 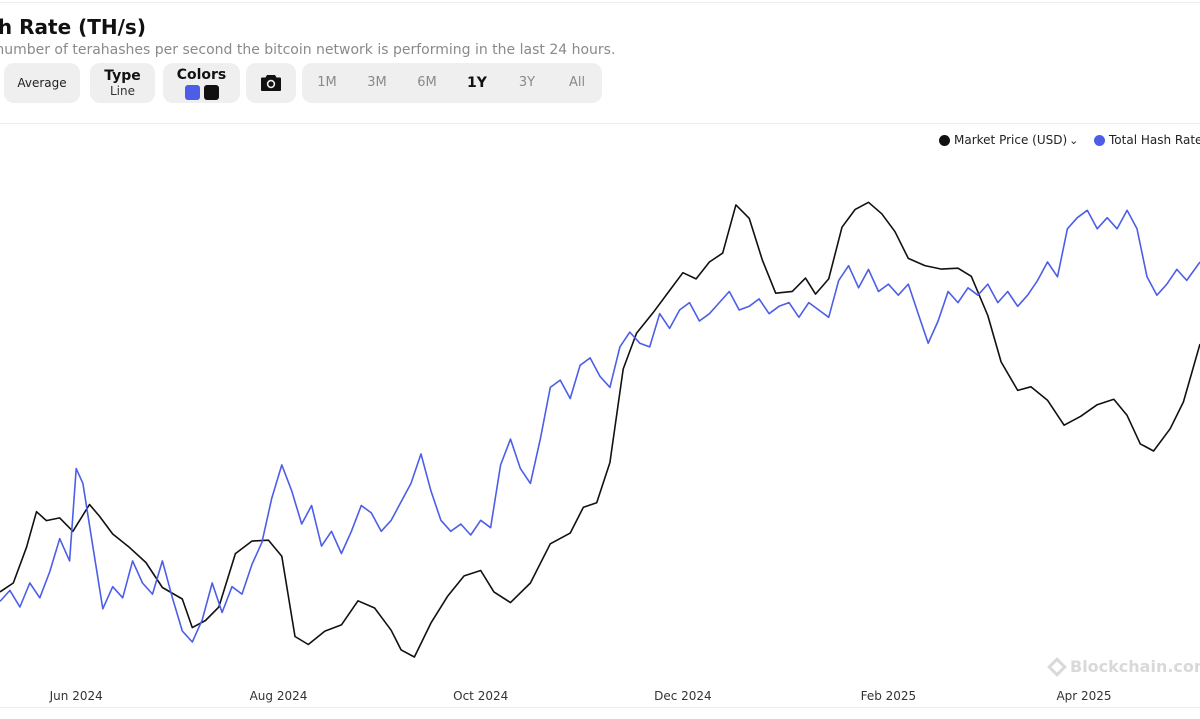 What do you see at coordinates (1074, 140) in the screenshot?
I see `chevron-down-icon: ⌄` at bounding box center [1074, 140].